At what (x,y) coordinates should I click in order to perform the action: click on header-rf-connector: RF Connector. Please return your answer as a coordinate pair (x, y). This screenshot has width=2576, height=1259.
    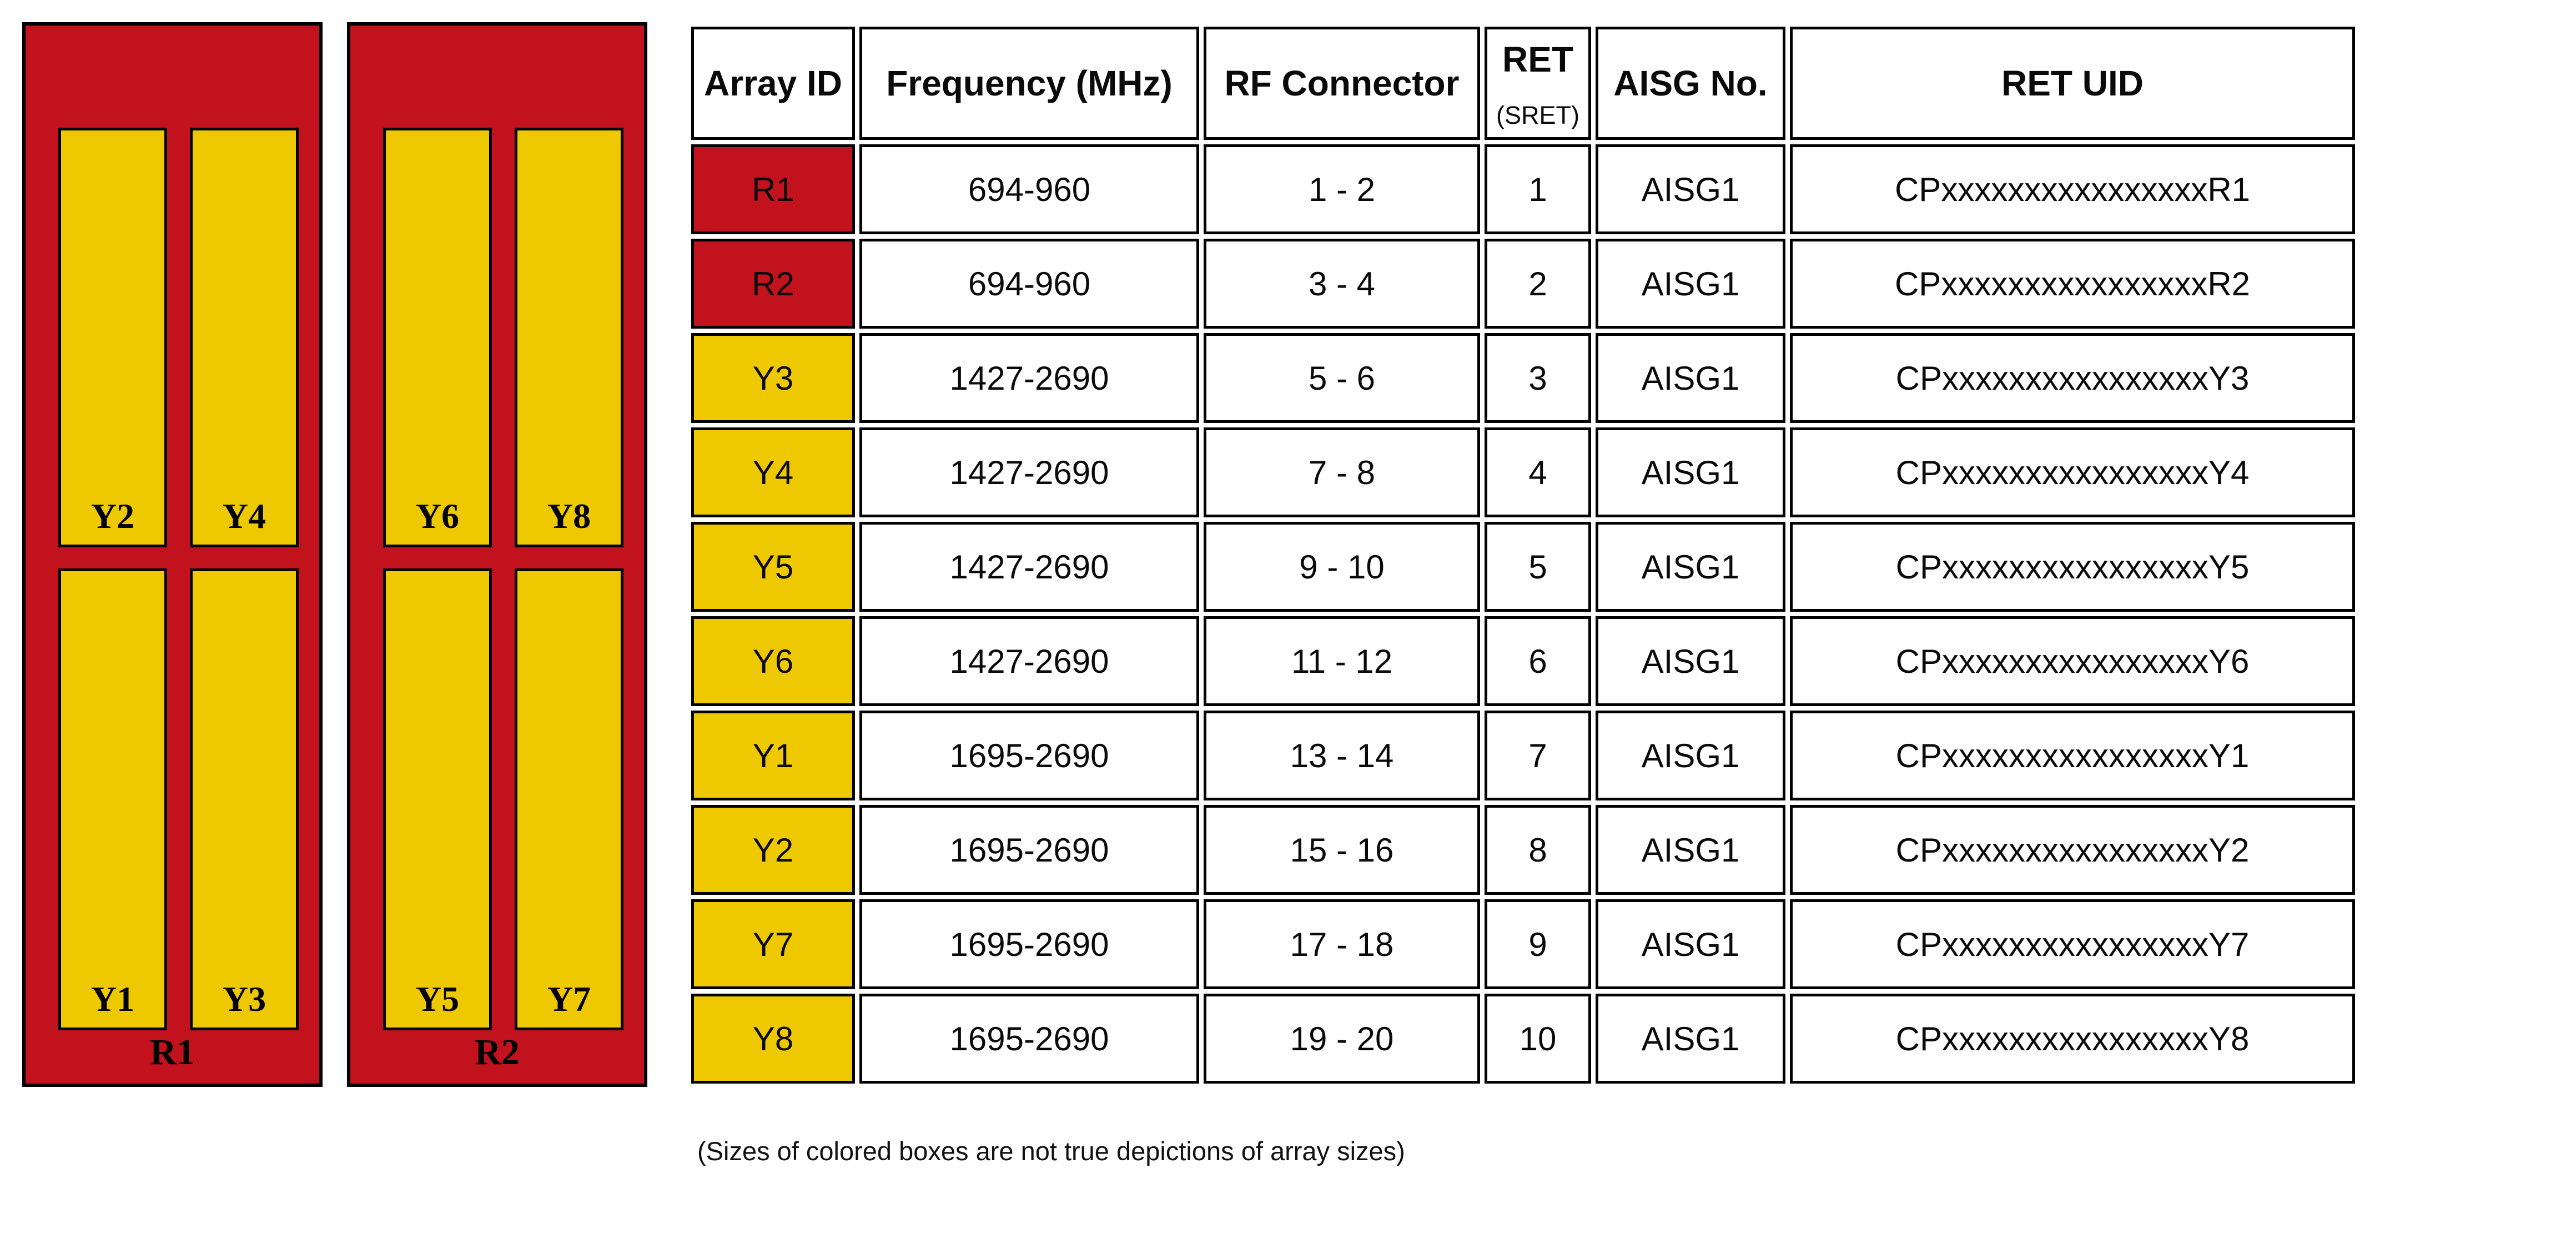
    Looking at the image, I should click on (1342, 83).